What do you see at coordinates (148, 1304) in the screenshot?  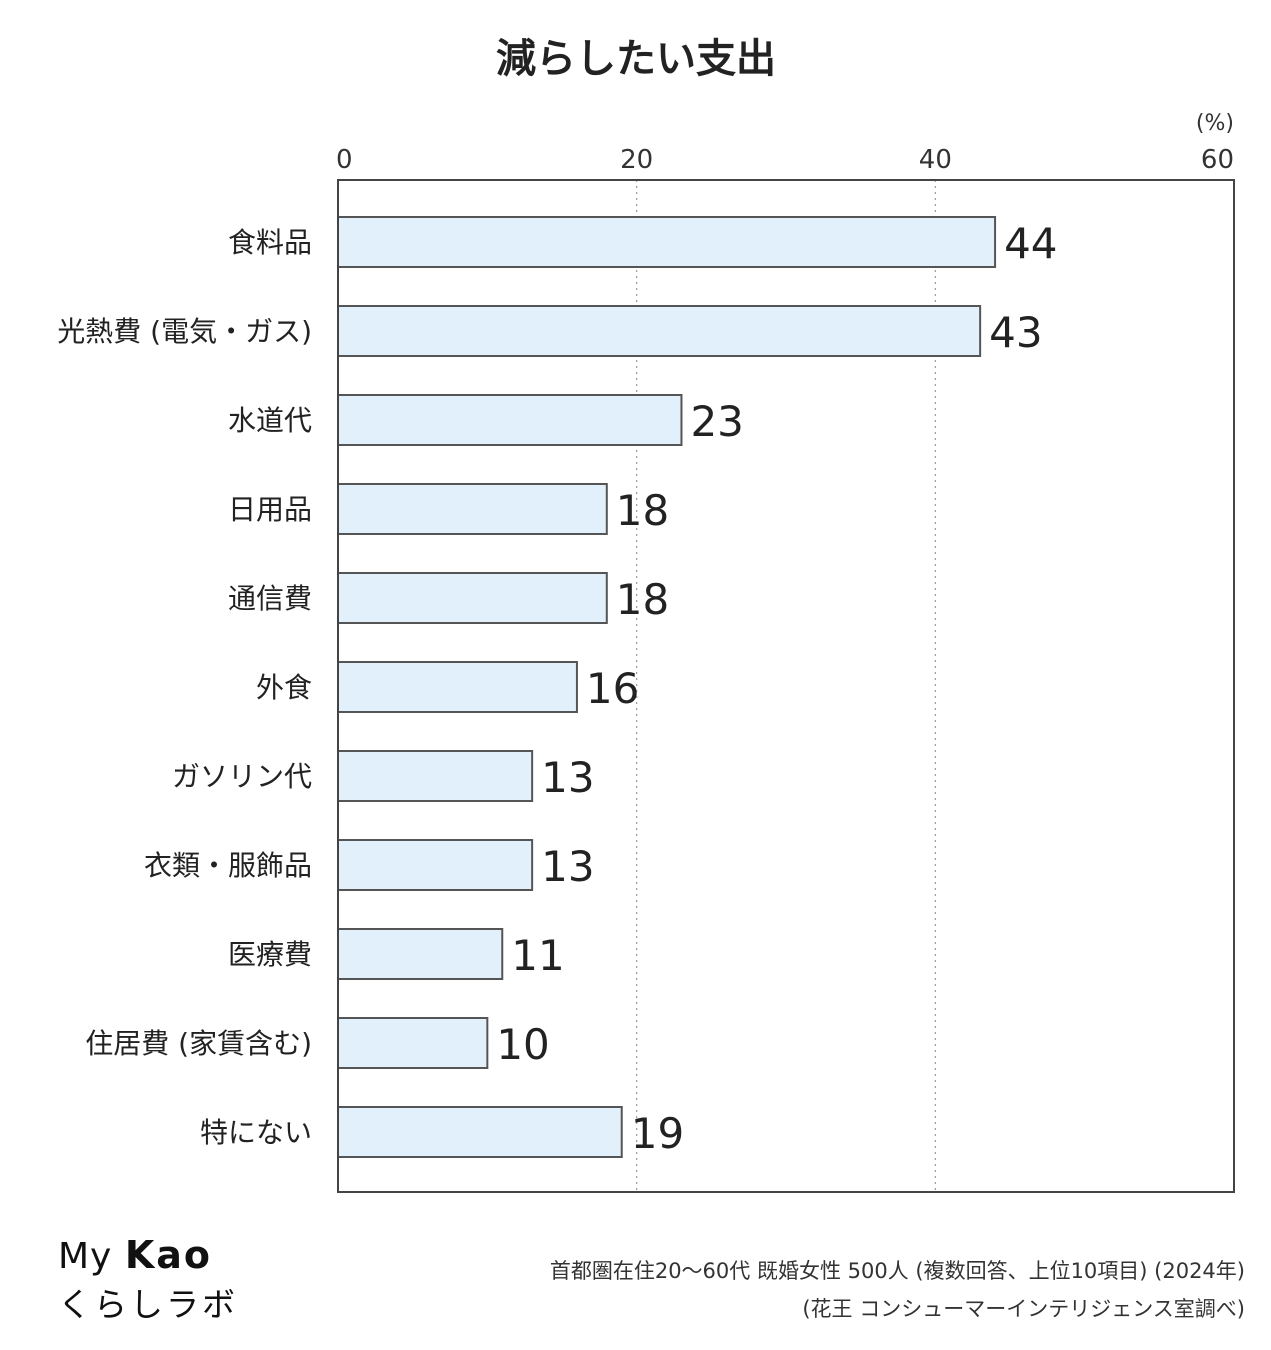 I see `logo-kurashi-labo-text: くらしラボ` at bounding box center [148, 1304].